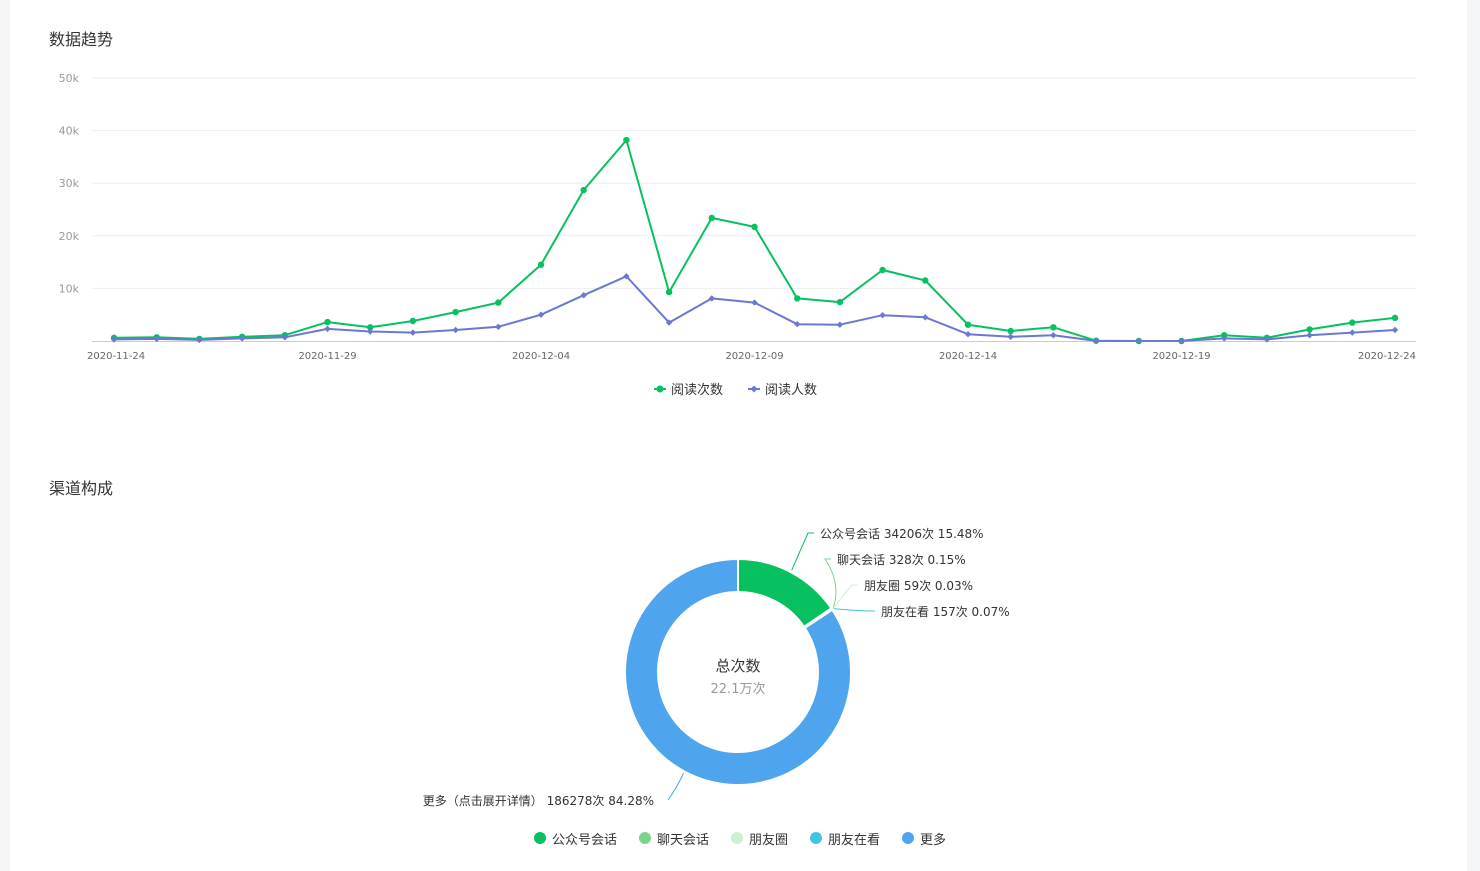 The width and height of the screenshot is (1480, 871). I want to click on x-tick-label: 2020-12-04, so click(541, 356).